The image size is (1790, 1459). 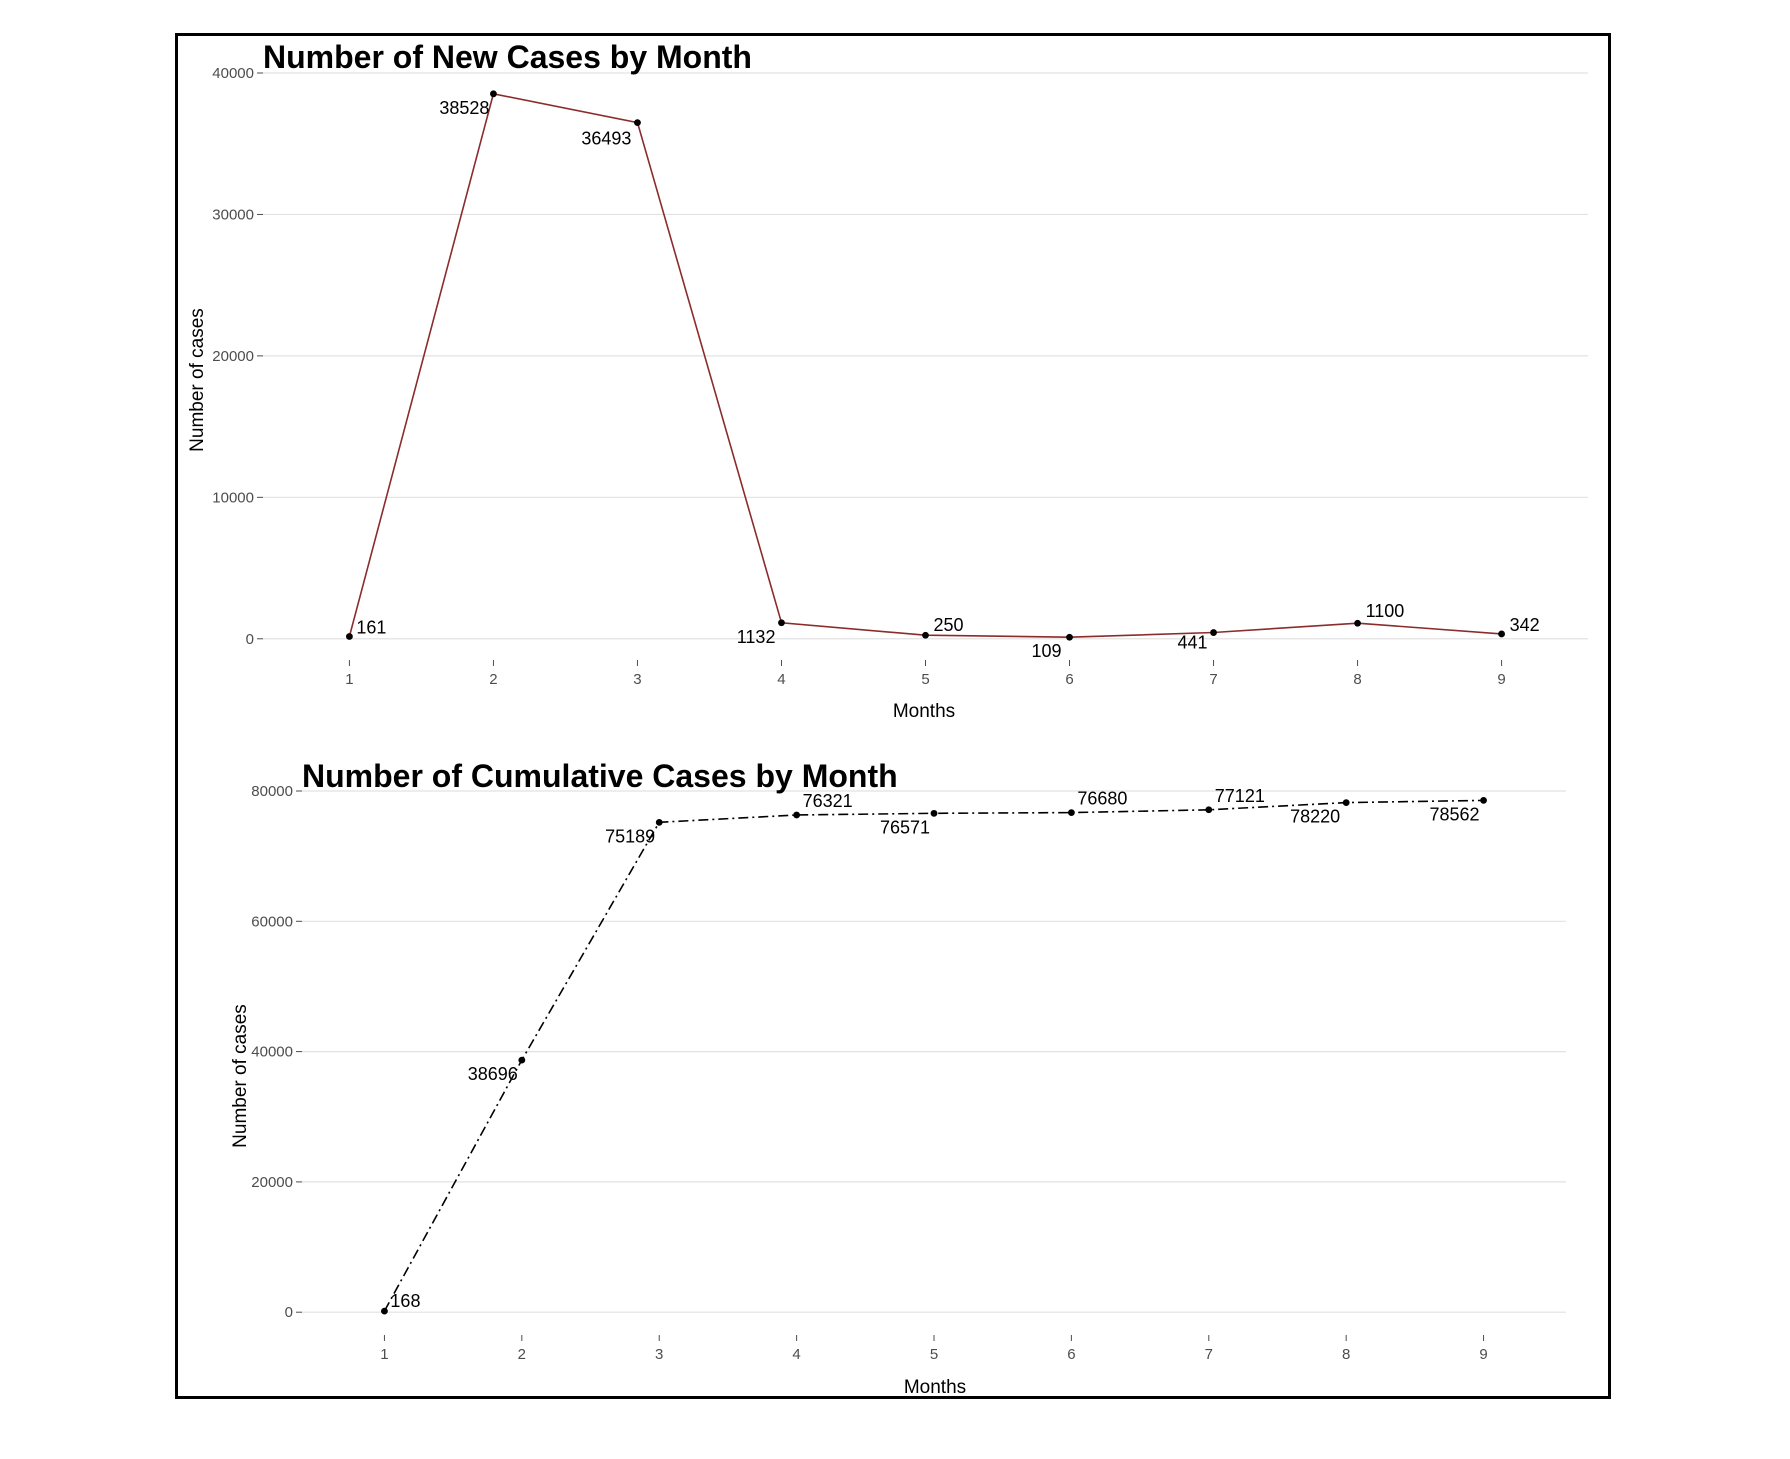 I want to click on new-cases-data-label: 36493, so click(x=606, y=139).